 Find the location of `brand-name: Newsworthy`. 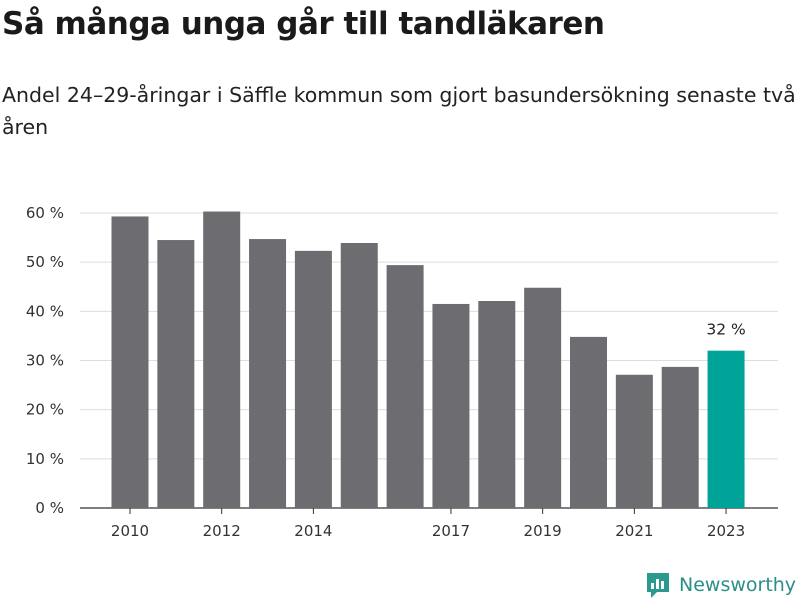

brand-name: Newsworthy is located at coordinates (738, 585).